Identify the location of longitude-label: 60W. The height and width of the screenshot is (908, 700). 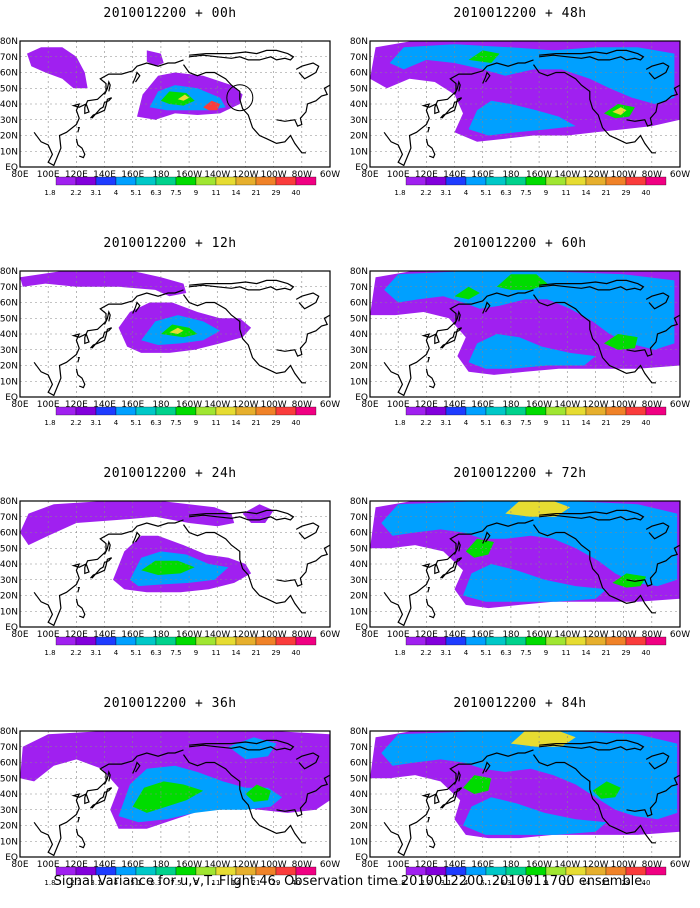
(330, 865).